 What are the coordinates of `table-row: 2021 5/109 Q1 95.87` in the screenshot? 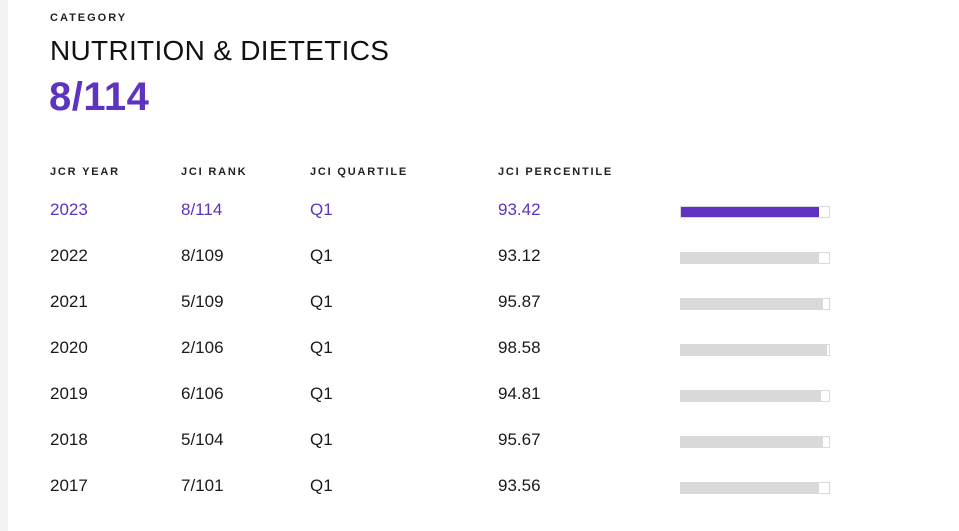 It's located at (490, 315).